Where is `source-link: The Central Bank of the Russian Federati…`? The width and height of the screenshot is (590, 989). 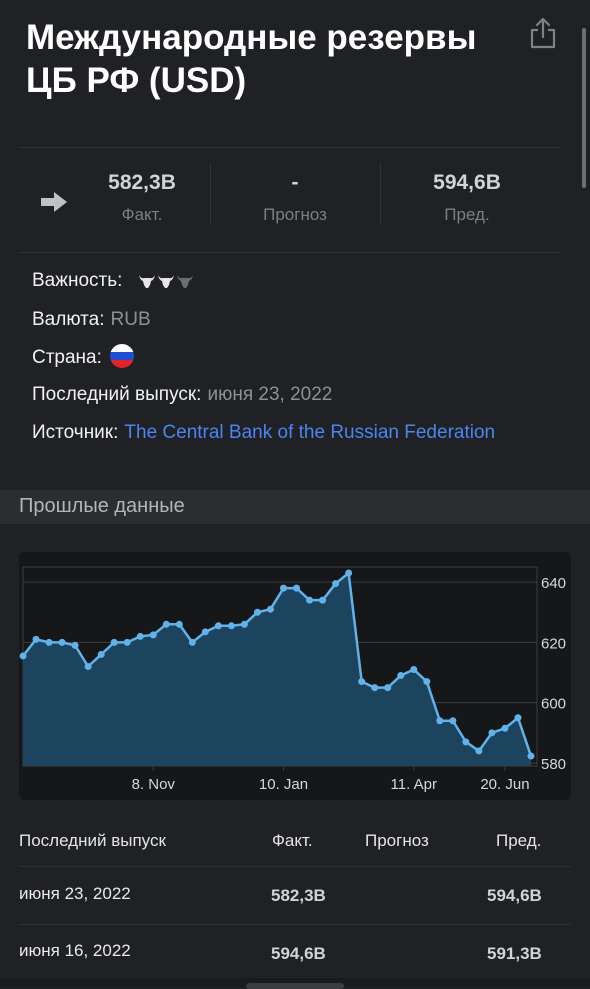 source-link: The Central Bank of the Russian Federati… is located at coordinates (310, 432).